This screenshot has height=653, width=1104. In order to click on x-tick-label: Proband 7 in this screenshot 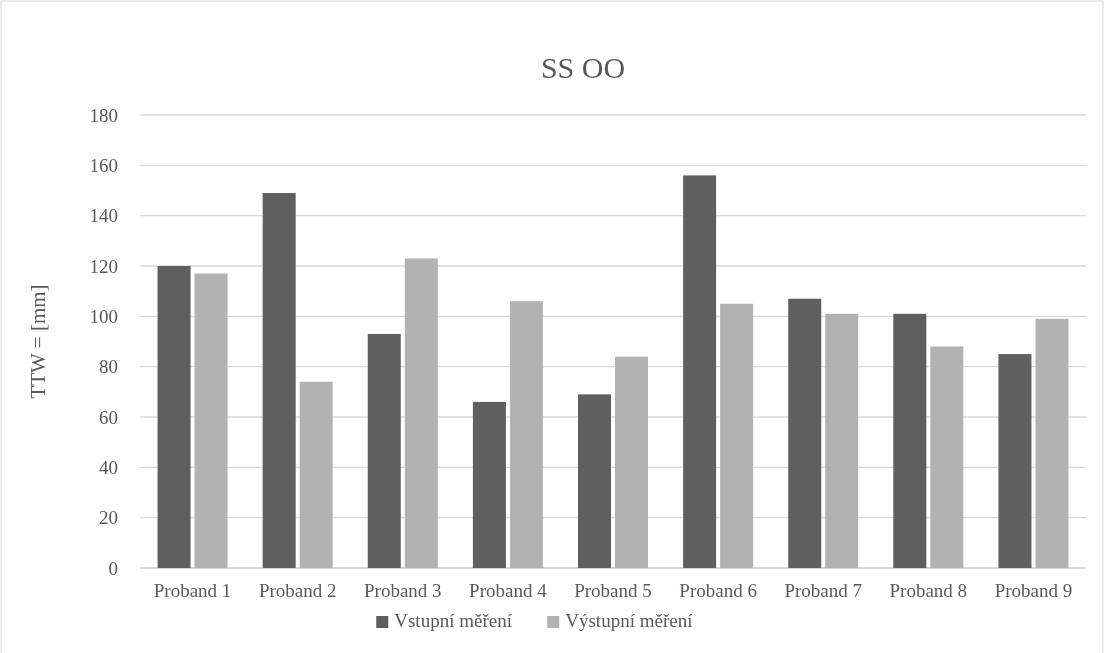, I will do `click(823, 590)`.